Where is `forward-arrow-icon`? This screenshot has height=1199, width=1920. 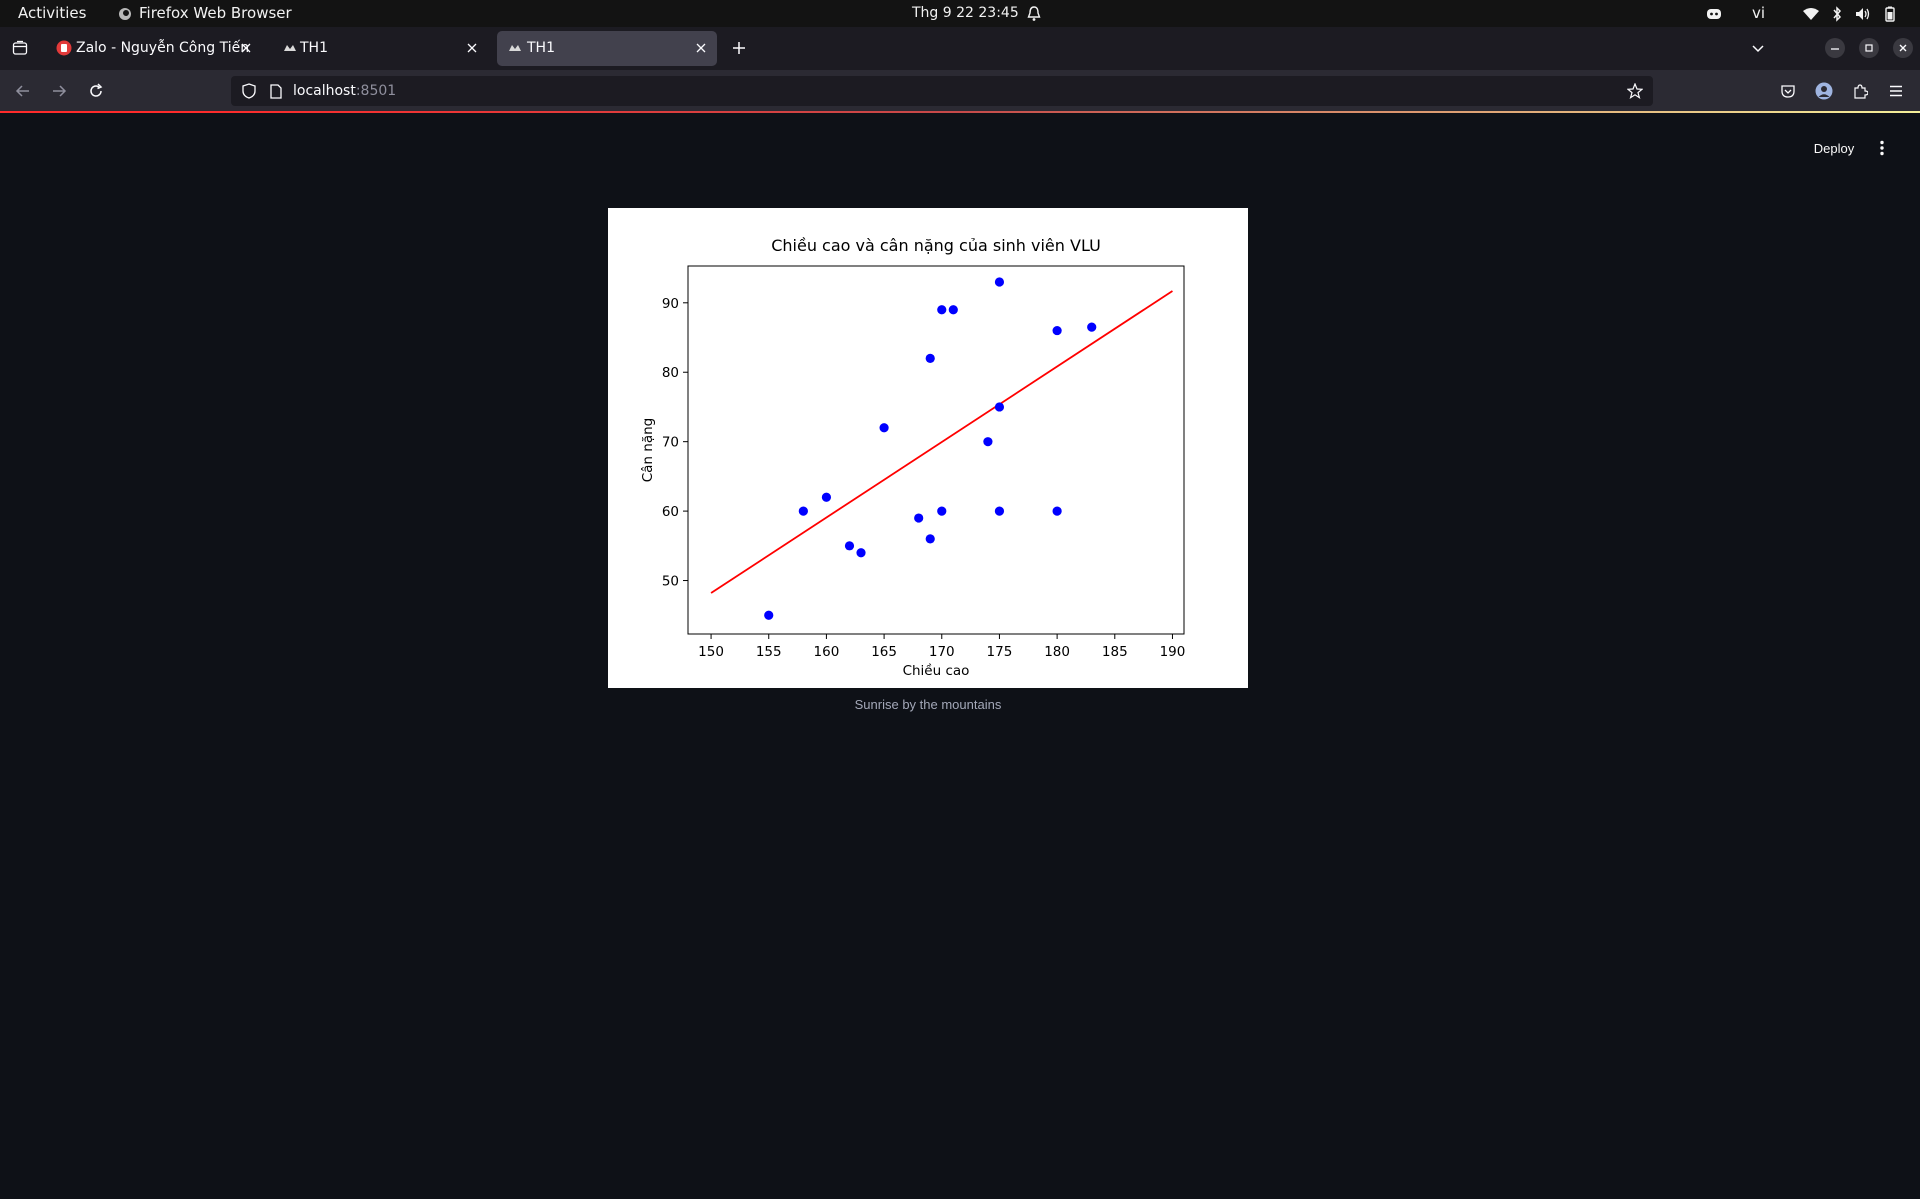
forward-arrow-icon is located at coordinates (59, 91).